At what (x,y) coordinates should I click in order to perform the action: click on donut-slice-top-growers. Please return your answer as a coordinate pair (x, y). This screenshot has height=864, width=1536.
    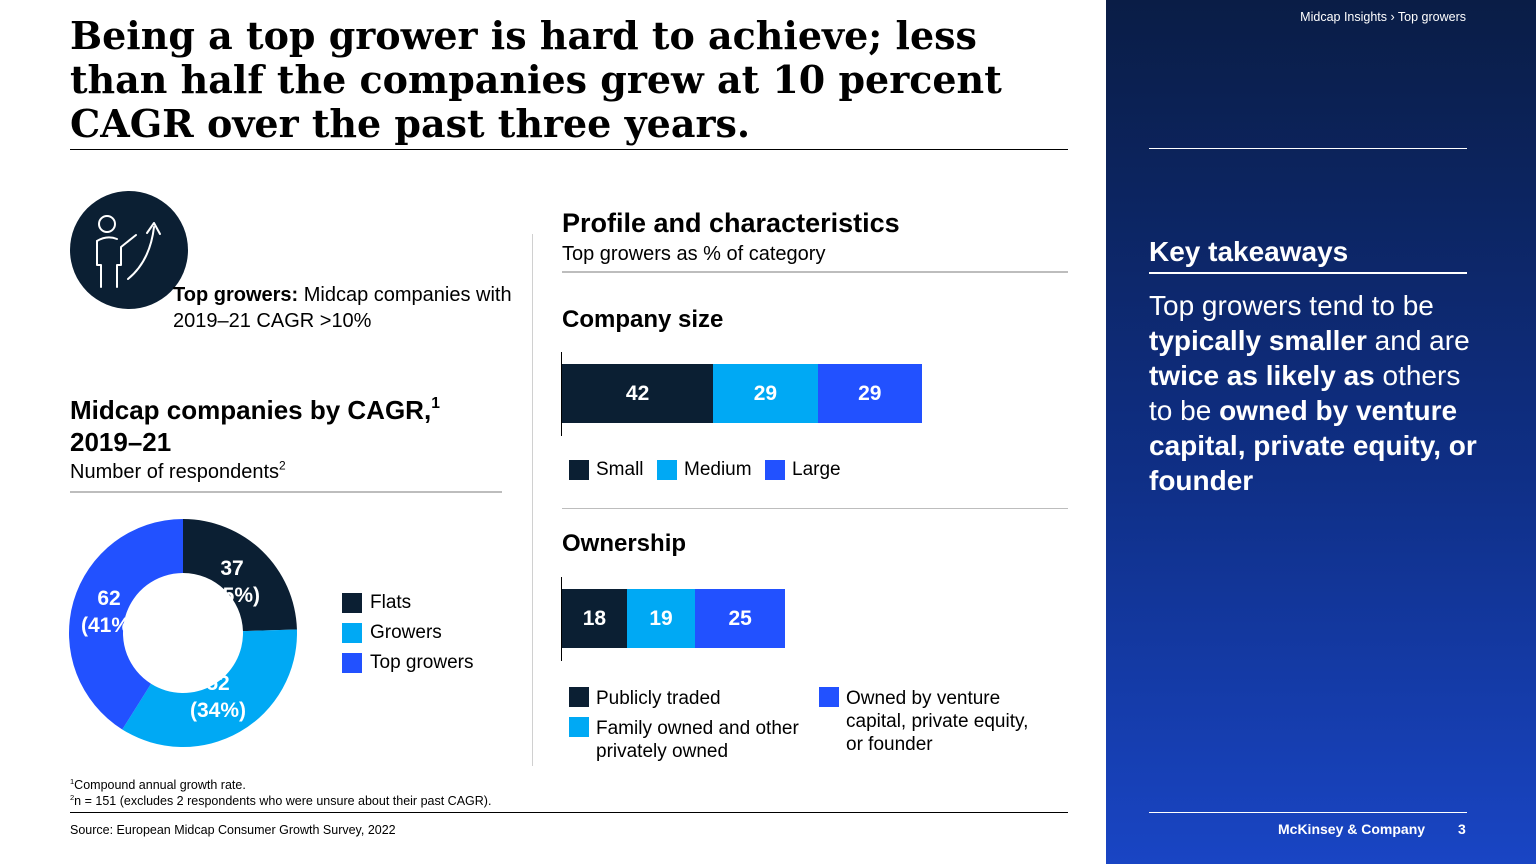
    Looking at the image, I should click on (125, 624).